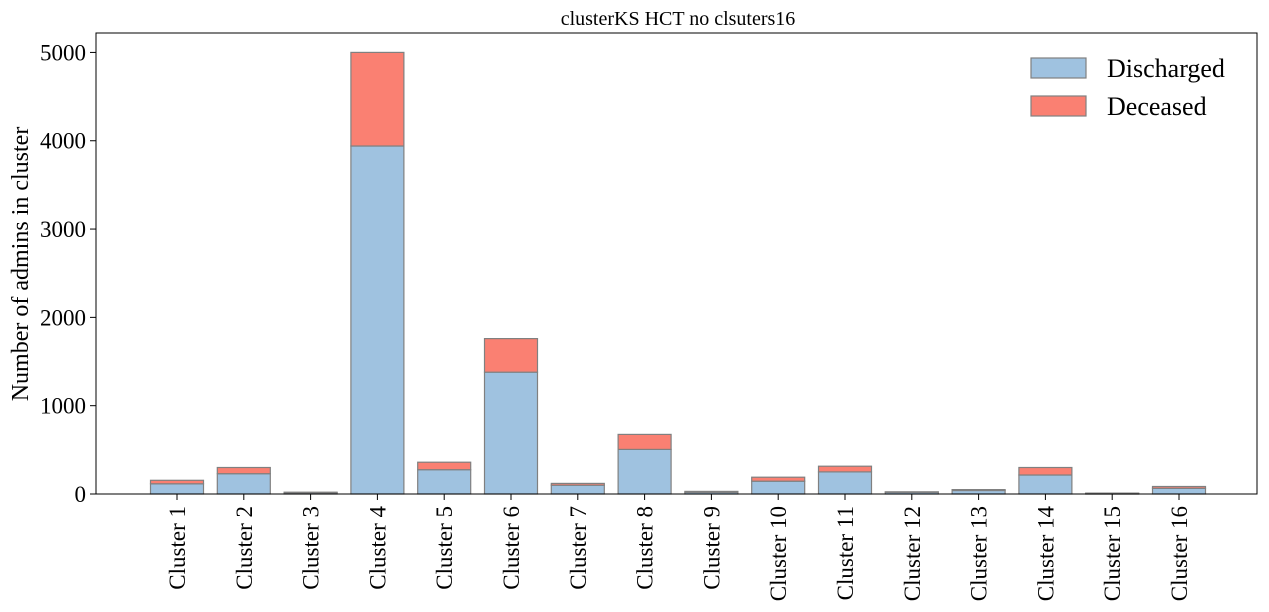 This screenshot has height=612, width=1269. Describe the element at coordinates (511, 548) in the screenshot. I see `x-tick-label: Cluster 6` at that location.